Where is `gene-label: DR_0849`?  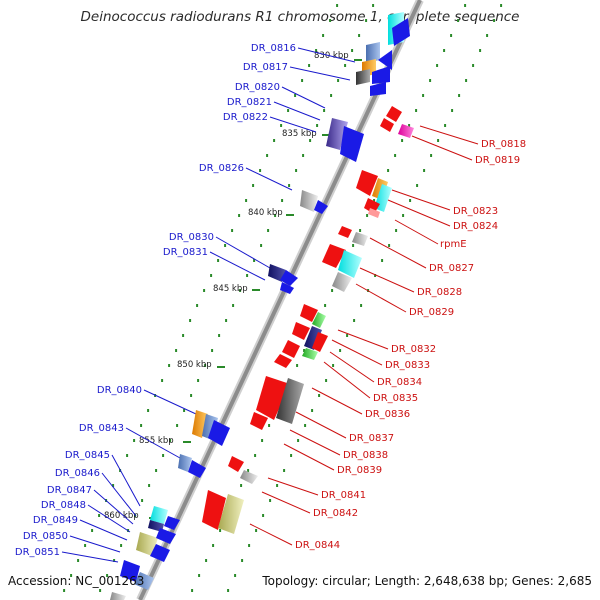
gene-label: DR_0849 is located at coordinates (55, 520).